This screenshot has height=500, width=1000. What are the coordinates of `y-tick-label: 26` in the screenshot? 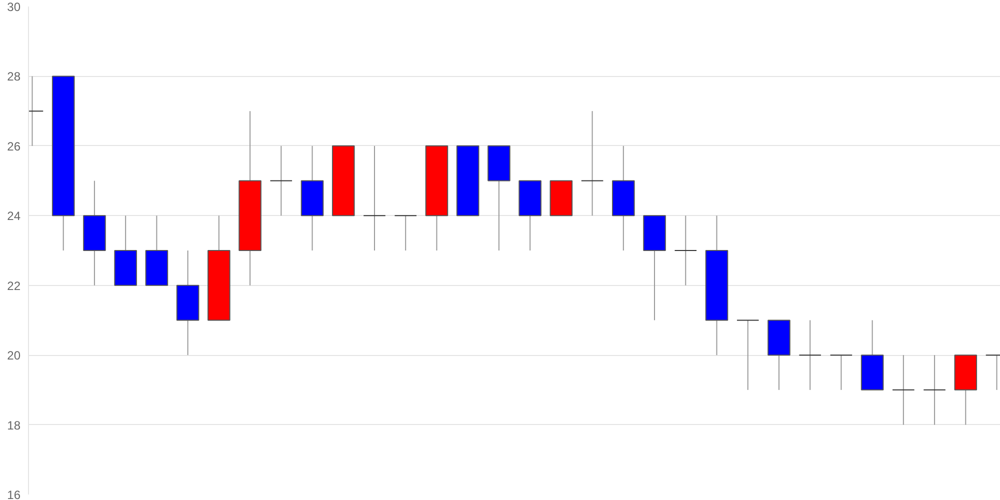 It's located at (14, 146).